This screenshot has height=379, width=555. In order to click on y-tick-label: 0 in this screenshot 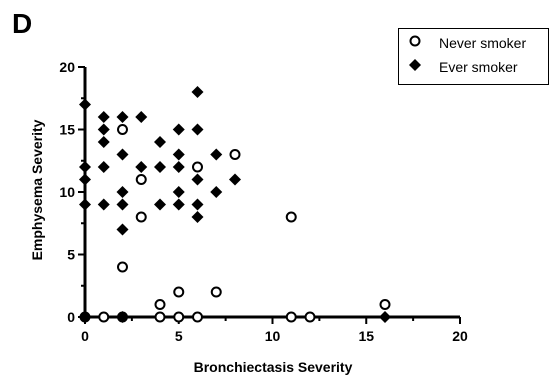, I will do `click(71, 317)`.